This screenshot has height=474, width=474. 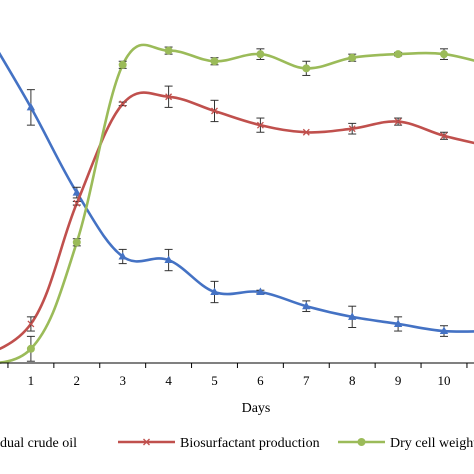 I want to click on legend-item-biosurfactant-production: Biosurfactant production, so click(x=219, y=443).